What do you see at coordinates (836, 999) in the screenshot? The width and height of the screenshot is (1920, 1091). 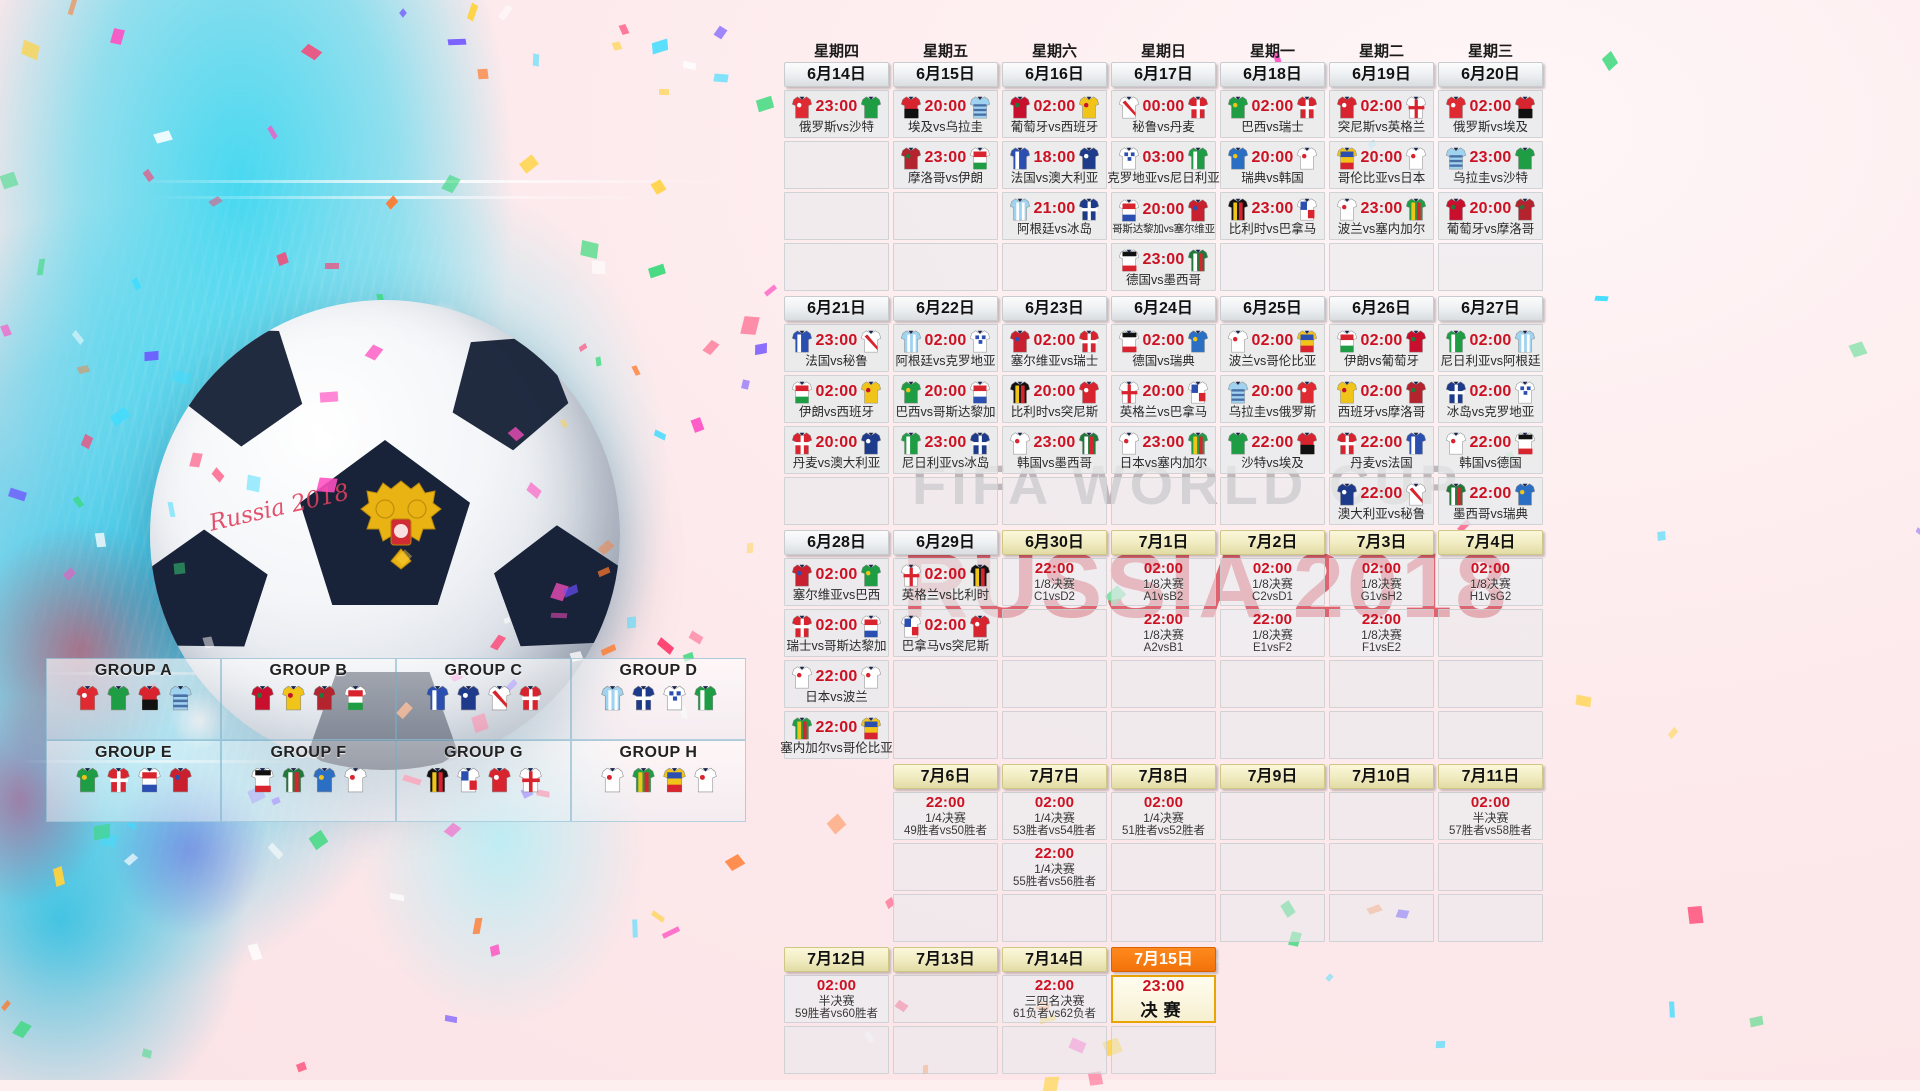 I see `knockout-match-cell: 02:00 半决赛 59胜者vs60胜者` at bounding box center [836, 999].